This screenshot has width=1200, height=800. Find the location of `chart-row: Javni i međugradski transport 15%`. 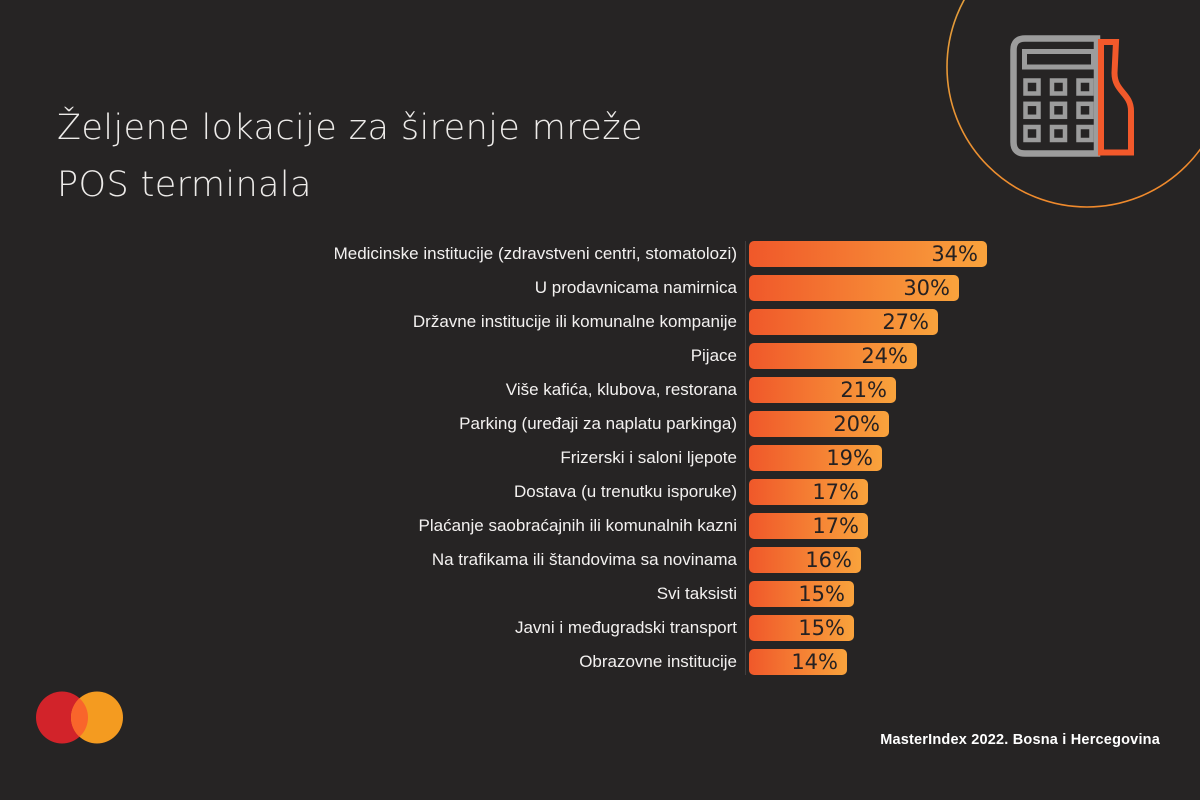

chart-row: Javni i međugradski transport 15% is located at coordinates (600, 628).